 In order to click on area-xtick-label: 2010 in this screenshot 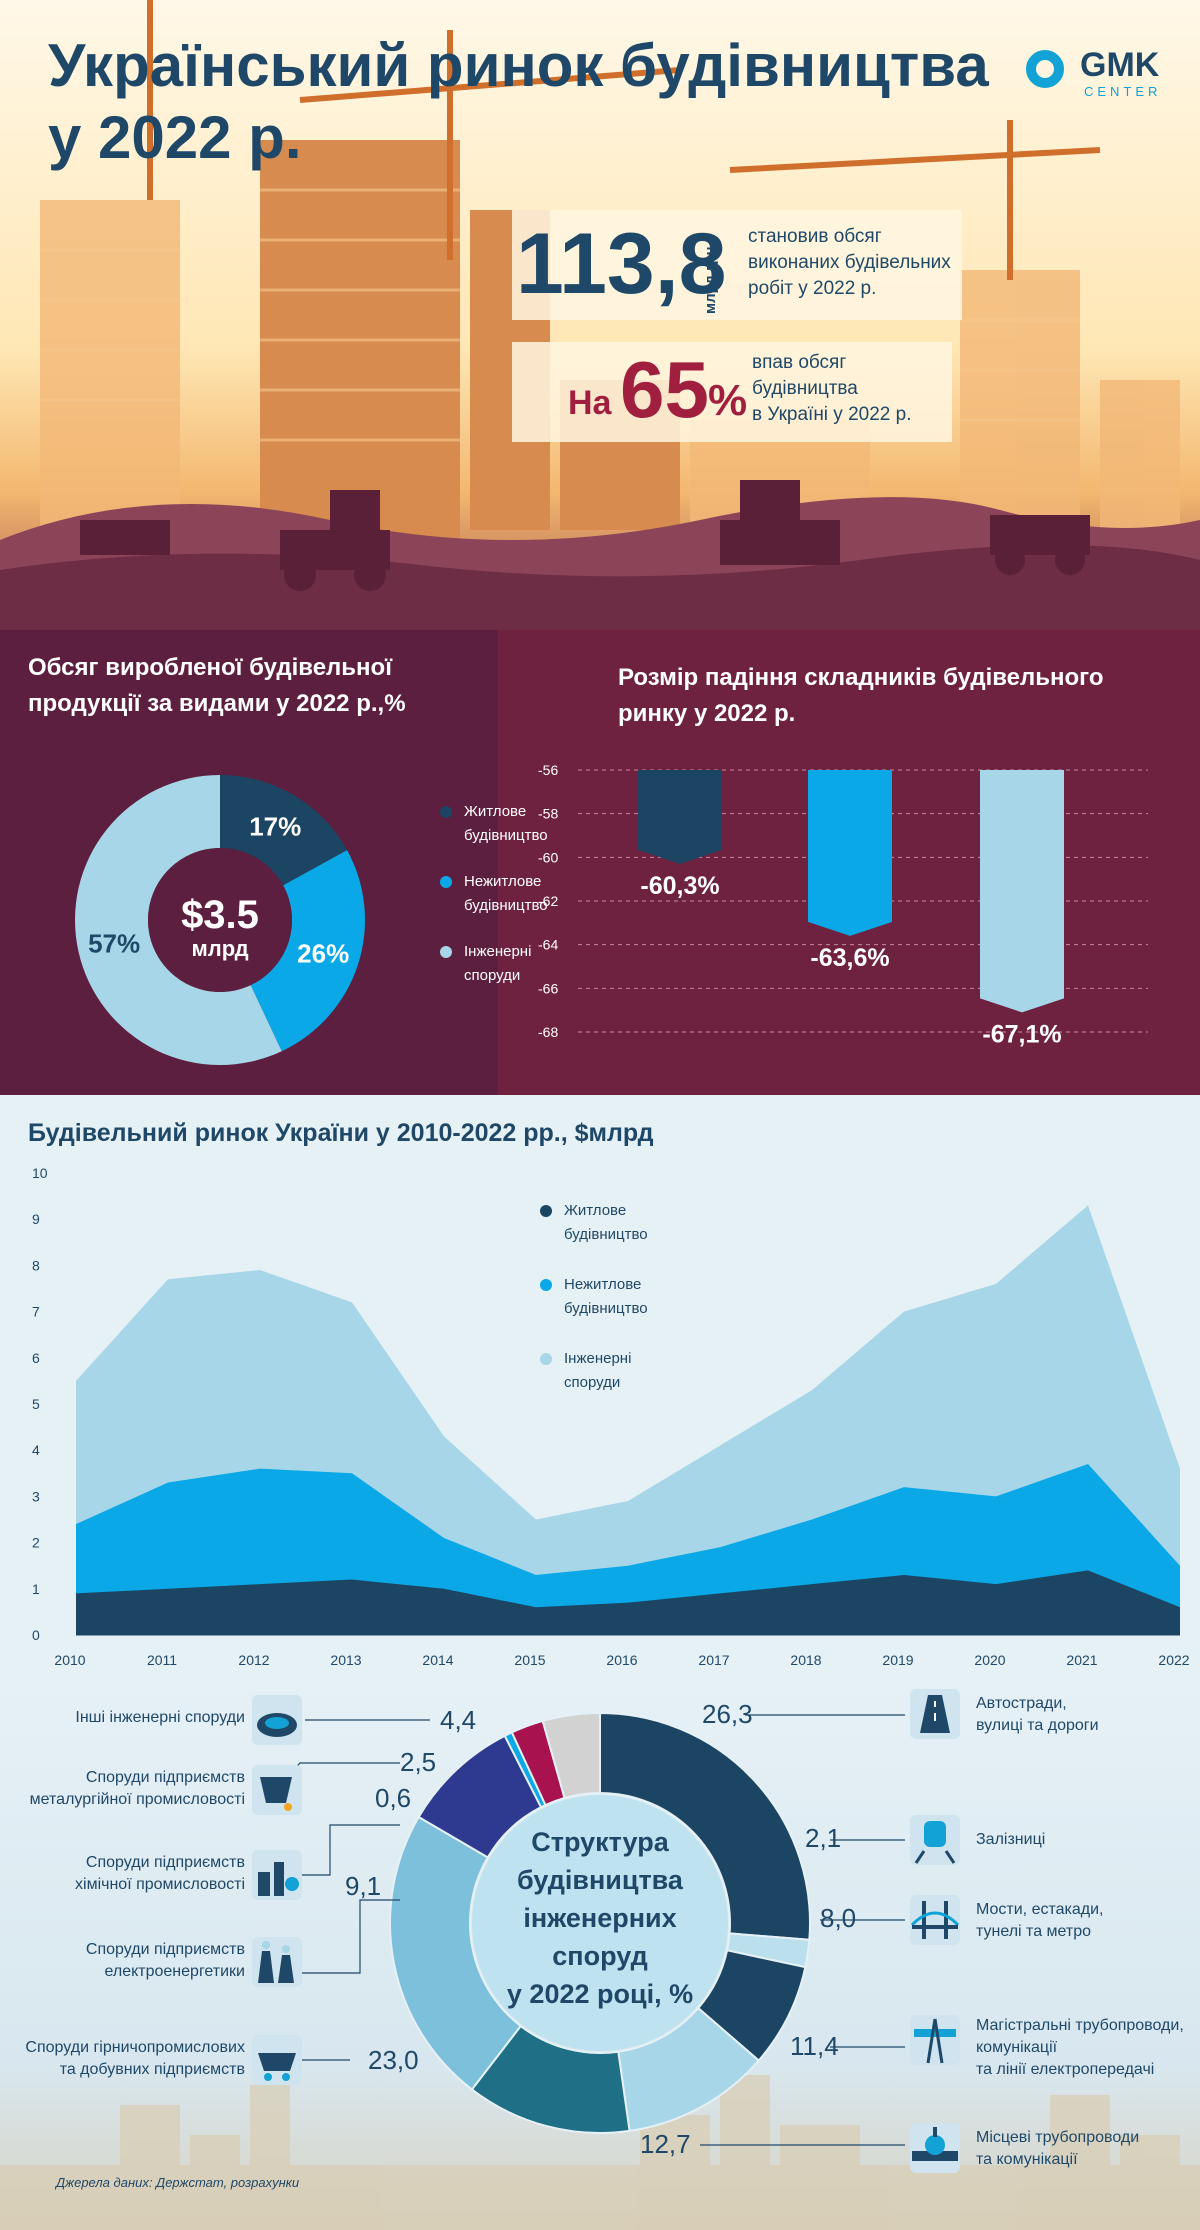, I will do `click(69, 1660)`.